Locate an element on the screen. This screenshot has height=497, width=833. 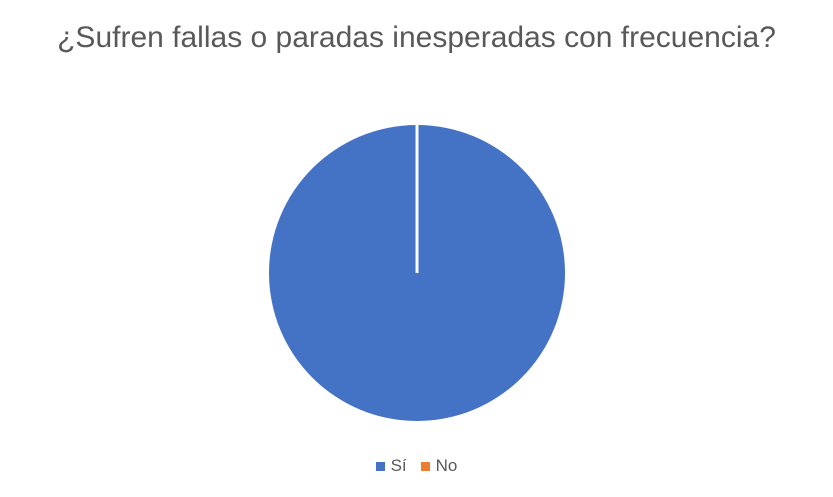
legend-label-si: Sí is located at coordinates (399, 466).